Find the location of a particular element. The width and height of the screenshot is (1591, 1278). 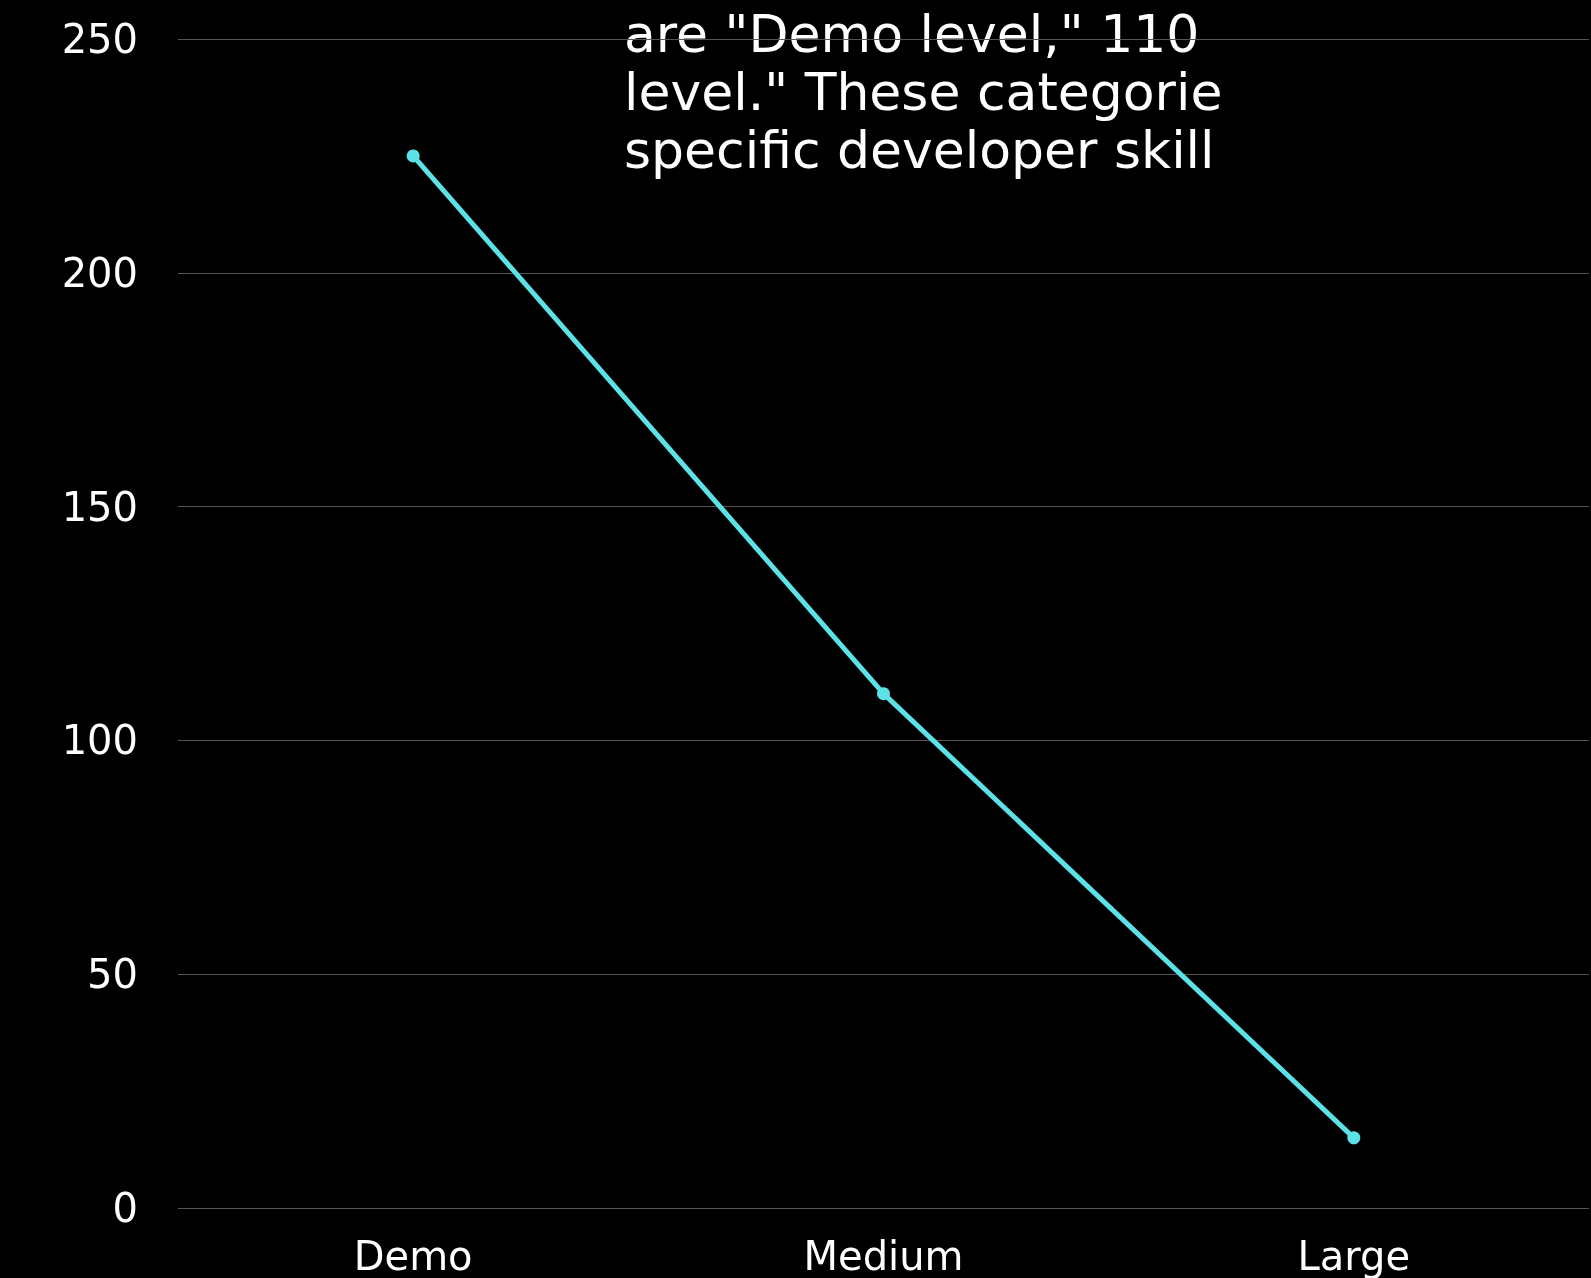

x-tick-label: Demo is located at coordinates (413, 1255).